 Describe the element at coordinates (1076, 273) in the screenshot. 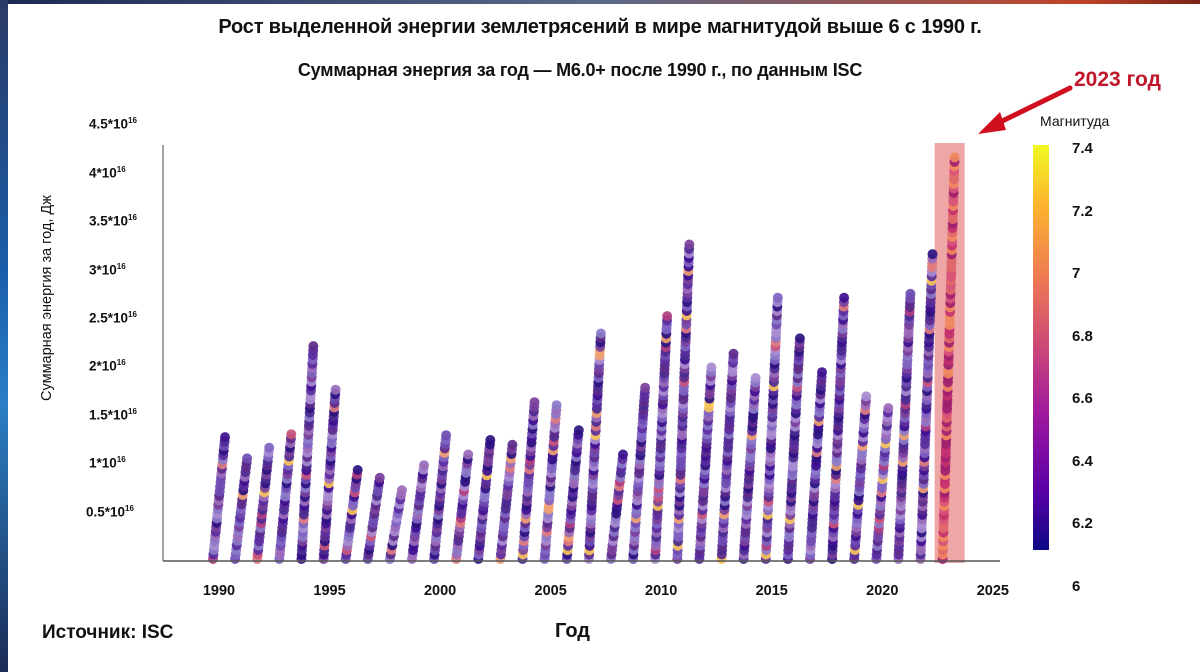

I see `colorbar-tick-label: 7` at that location.